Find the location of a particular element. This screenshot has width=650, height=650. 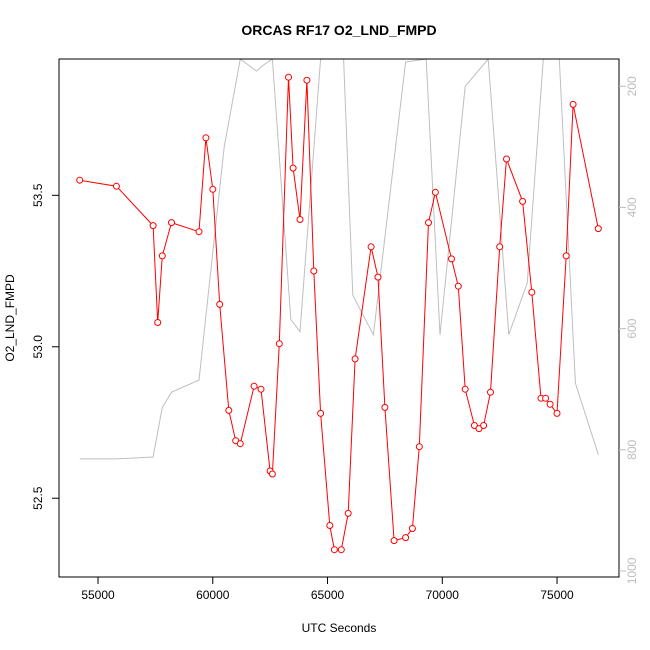

y-tick-label: 53.5 is located at coordinates (38, 195).